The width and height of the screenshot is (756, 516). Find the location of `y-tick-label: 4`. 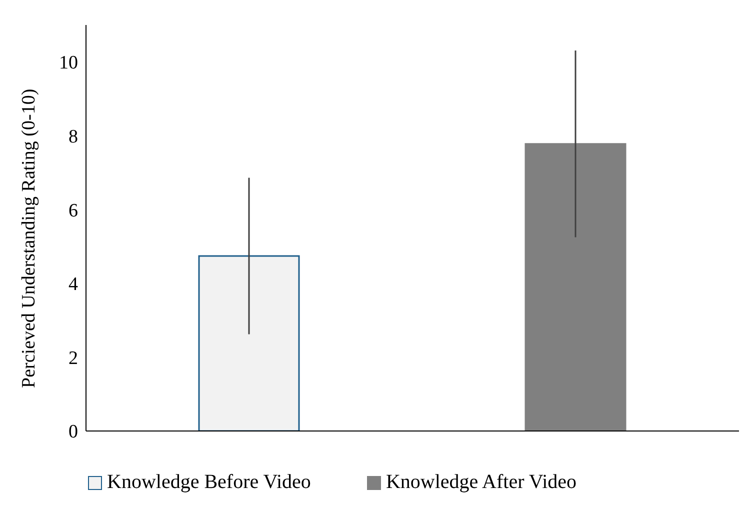

y-tick-label: 4 is located at coordinates (73, 285).